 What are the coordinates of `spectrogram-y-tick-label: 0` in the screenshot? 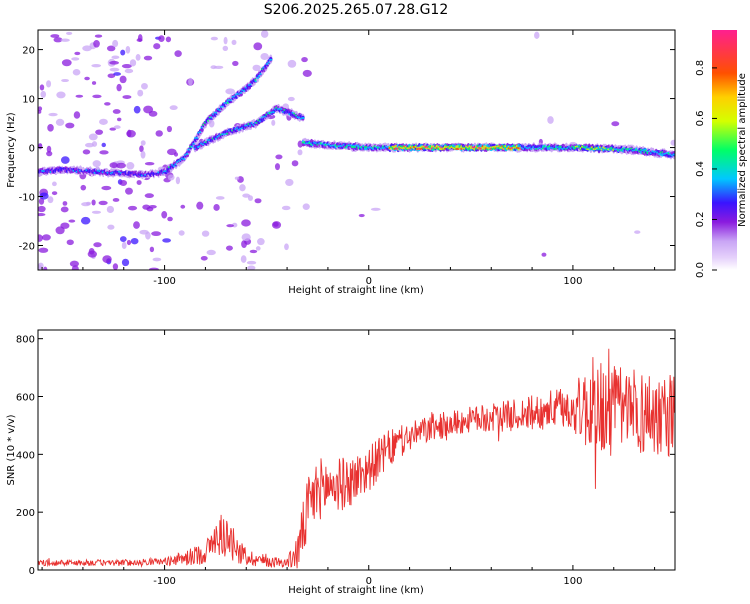 It's located at (32, 149).